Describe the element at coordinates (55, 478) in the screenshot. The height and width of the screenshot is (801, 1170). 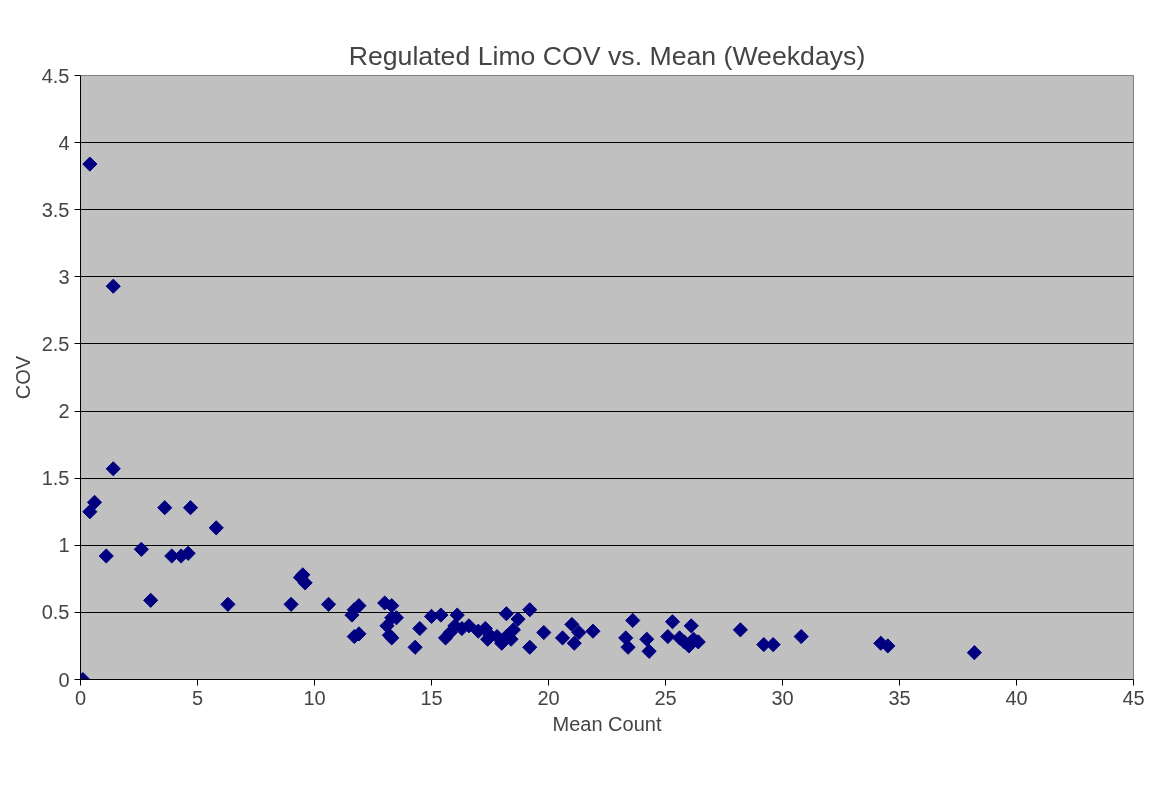
I see `y-tick-label: 1.5` at that location.